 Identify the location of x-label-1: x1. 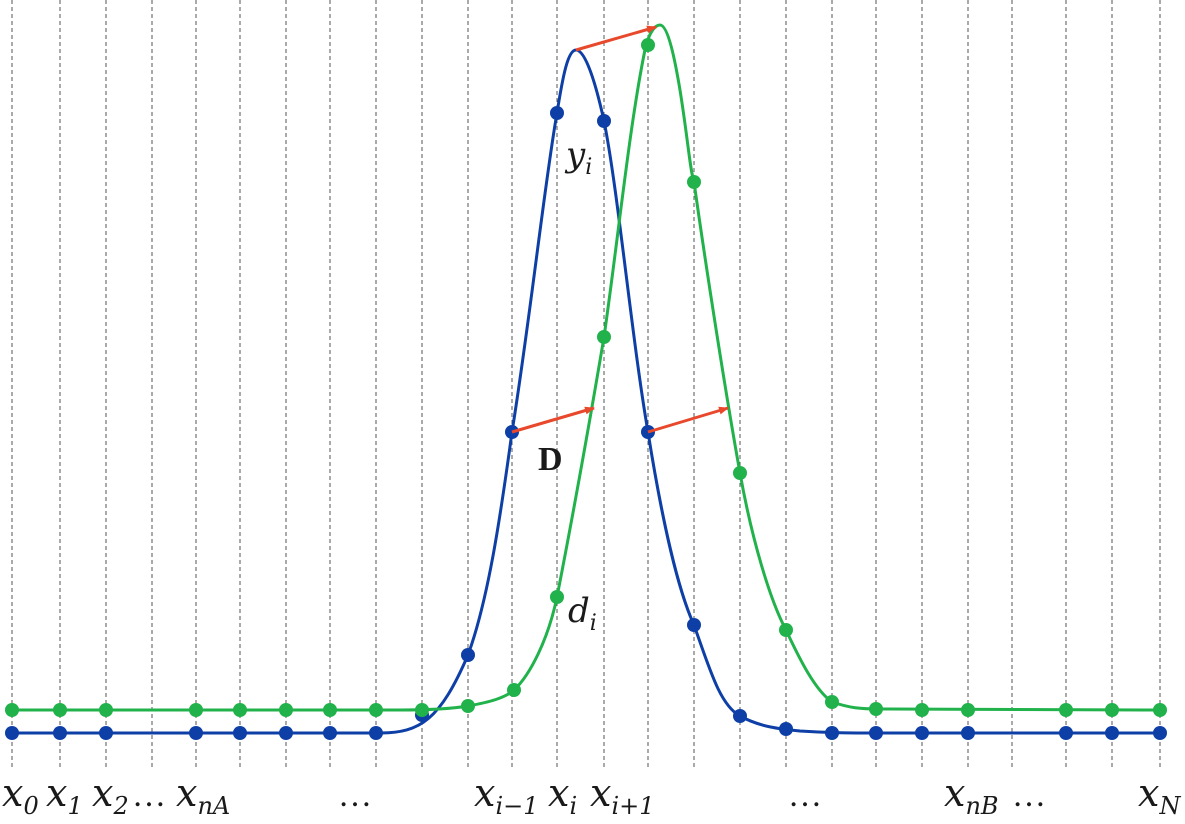
(64, 795).